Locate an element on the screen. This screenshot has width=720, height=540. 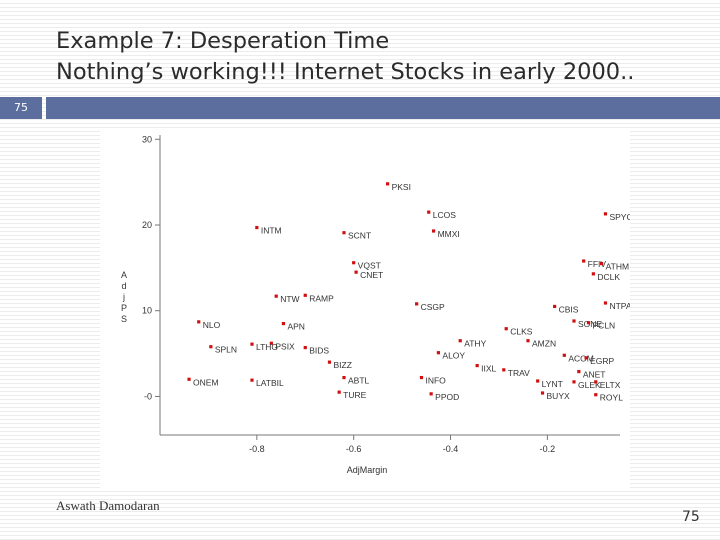
point-label: ATHM is located at coordinates (617, 267).